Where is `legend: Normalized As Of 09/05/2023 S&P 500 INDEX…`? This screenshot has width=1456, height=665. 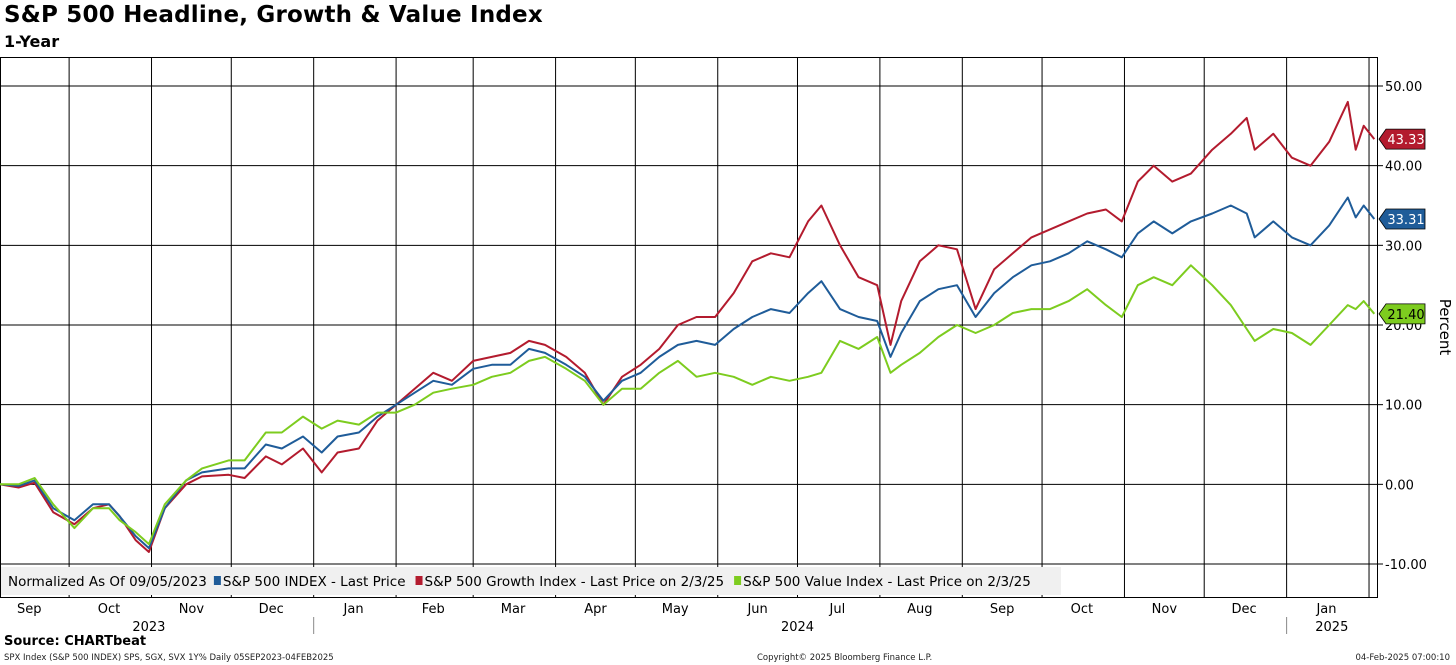 legend: Normalized As Of 09/05/2023 S&P 500 INDEX… is located at coordinates (531, 581).